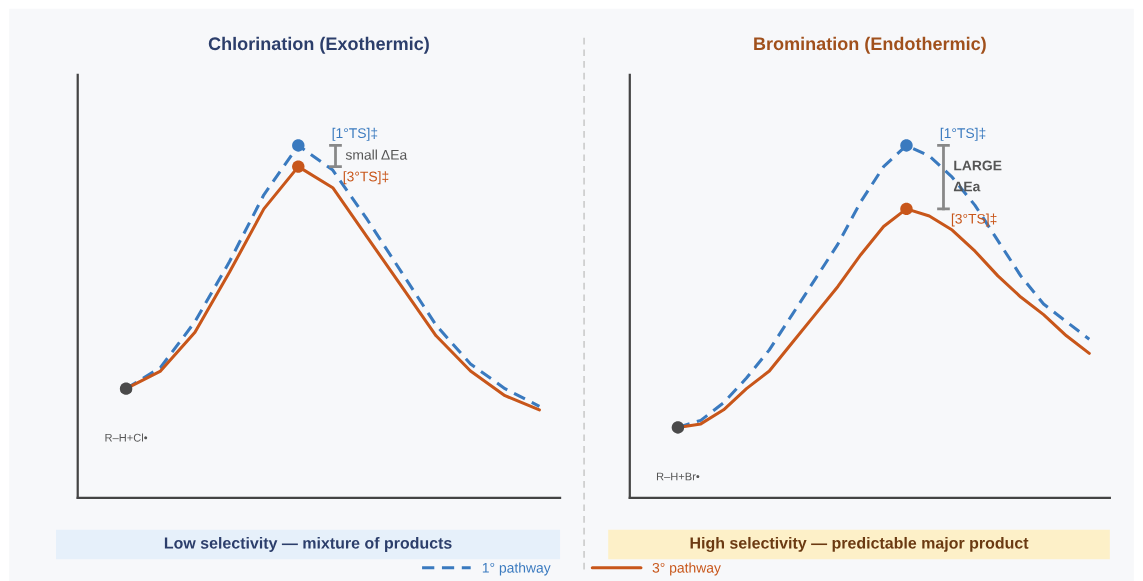 This screenshot has height=581, width=1143. Describe the element at coordinates (308, 544) in the screenshot. I see `text: Low selectivity — mixture of products` at that location.